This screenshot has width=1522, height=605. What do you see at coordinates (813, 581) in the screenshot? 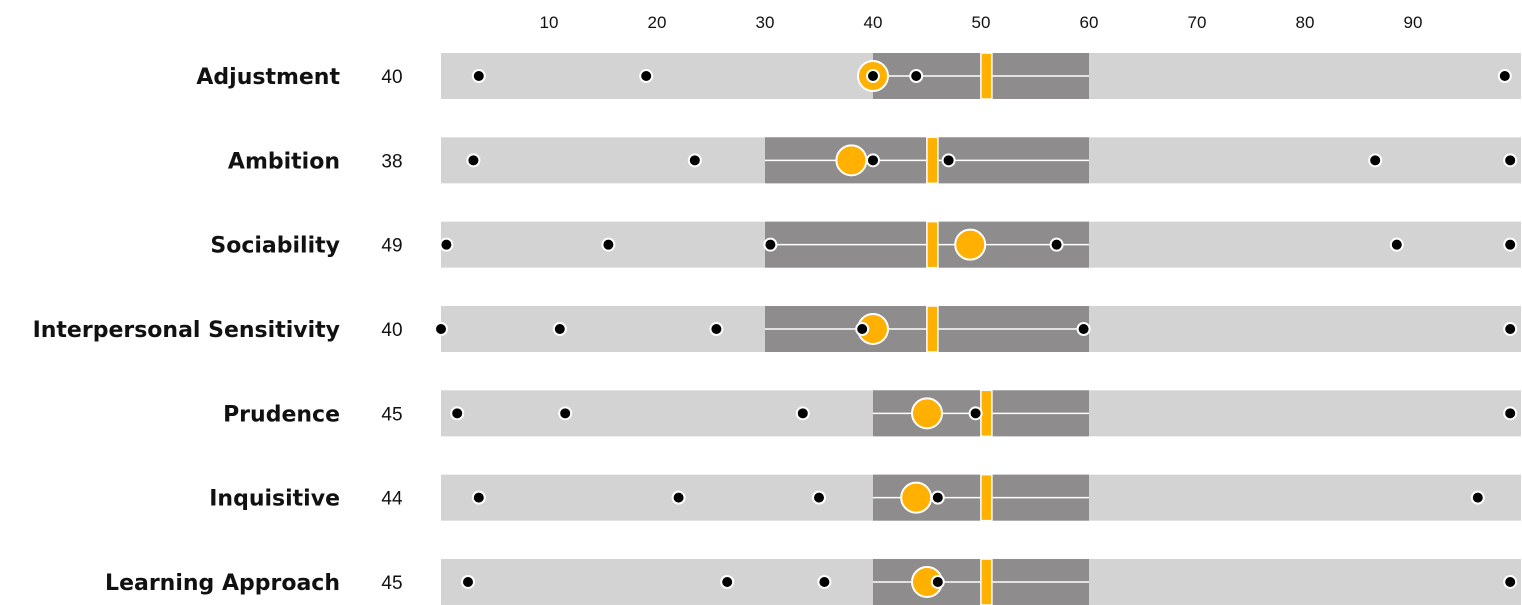
I see `chart-row: Learning Approach 45` at bounding box center [813, 581].